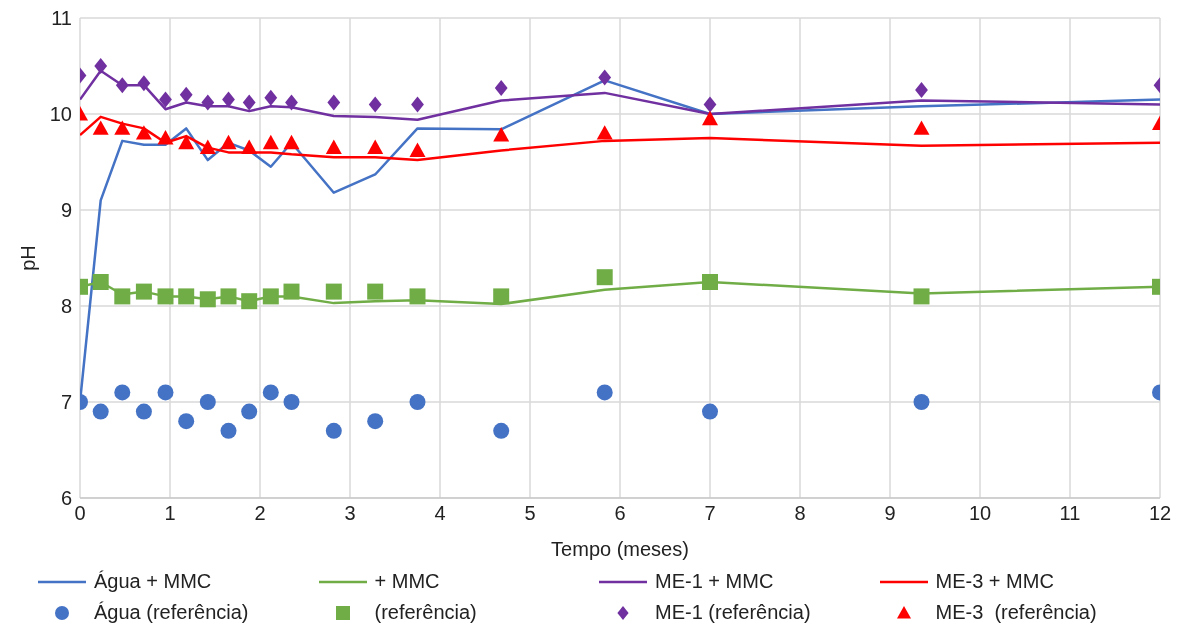 This screenshot has width=1182, height=632. Describe the element at coordinates (407, 581) in the screenshot. I see `legend-label: + MMC` at that location.